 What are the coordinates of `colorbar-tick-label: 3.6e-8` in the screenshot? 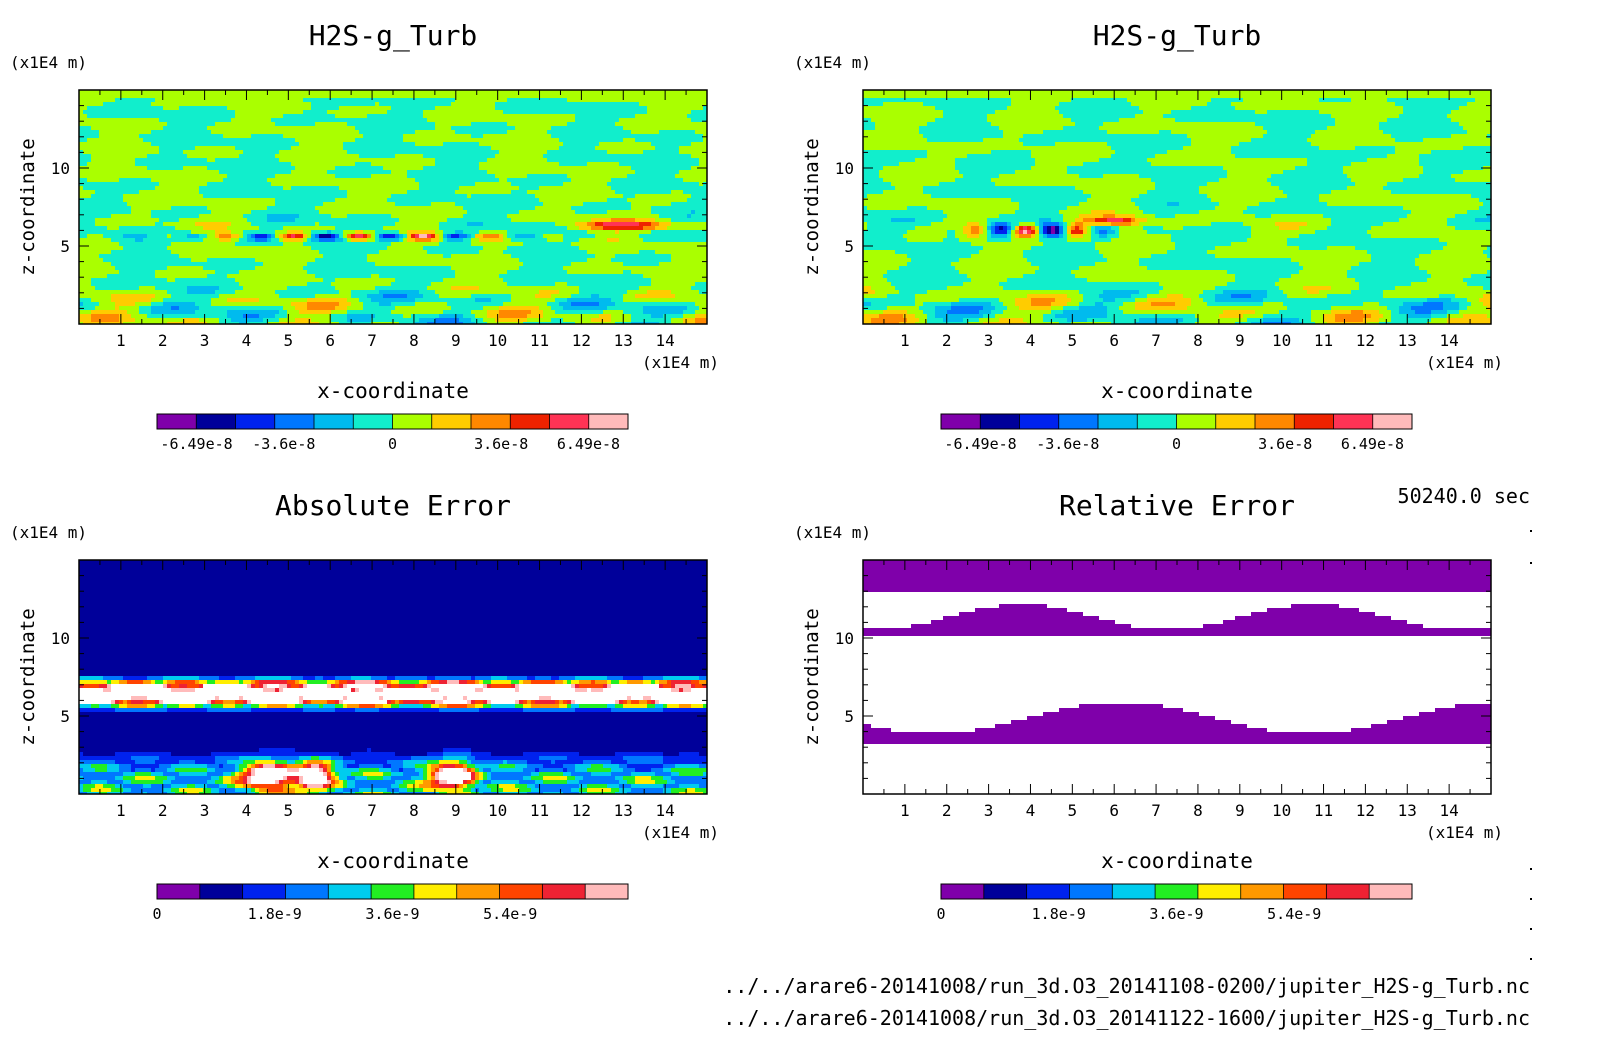 It's located at (501, 444).